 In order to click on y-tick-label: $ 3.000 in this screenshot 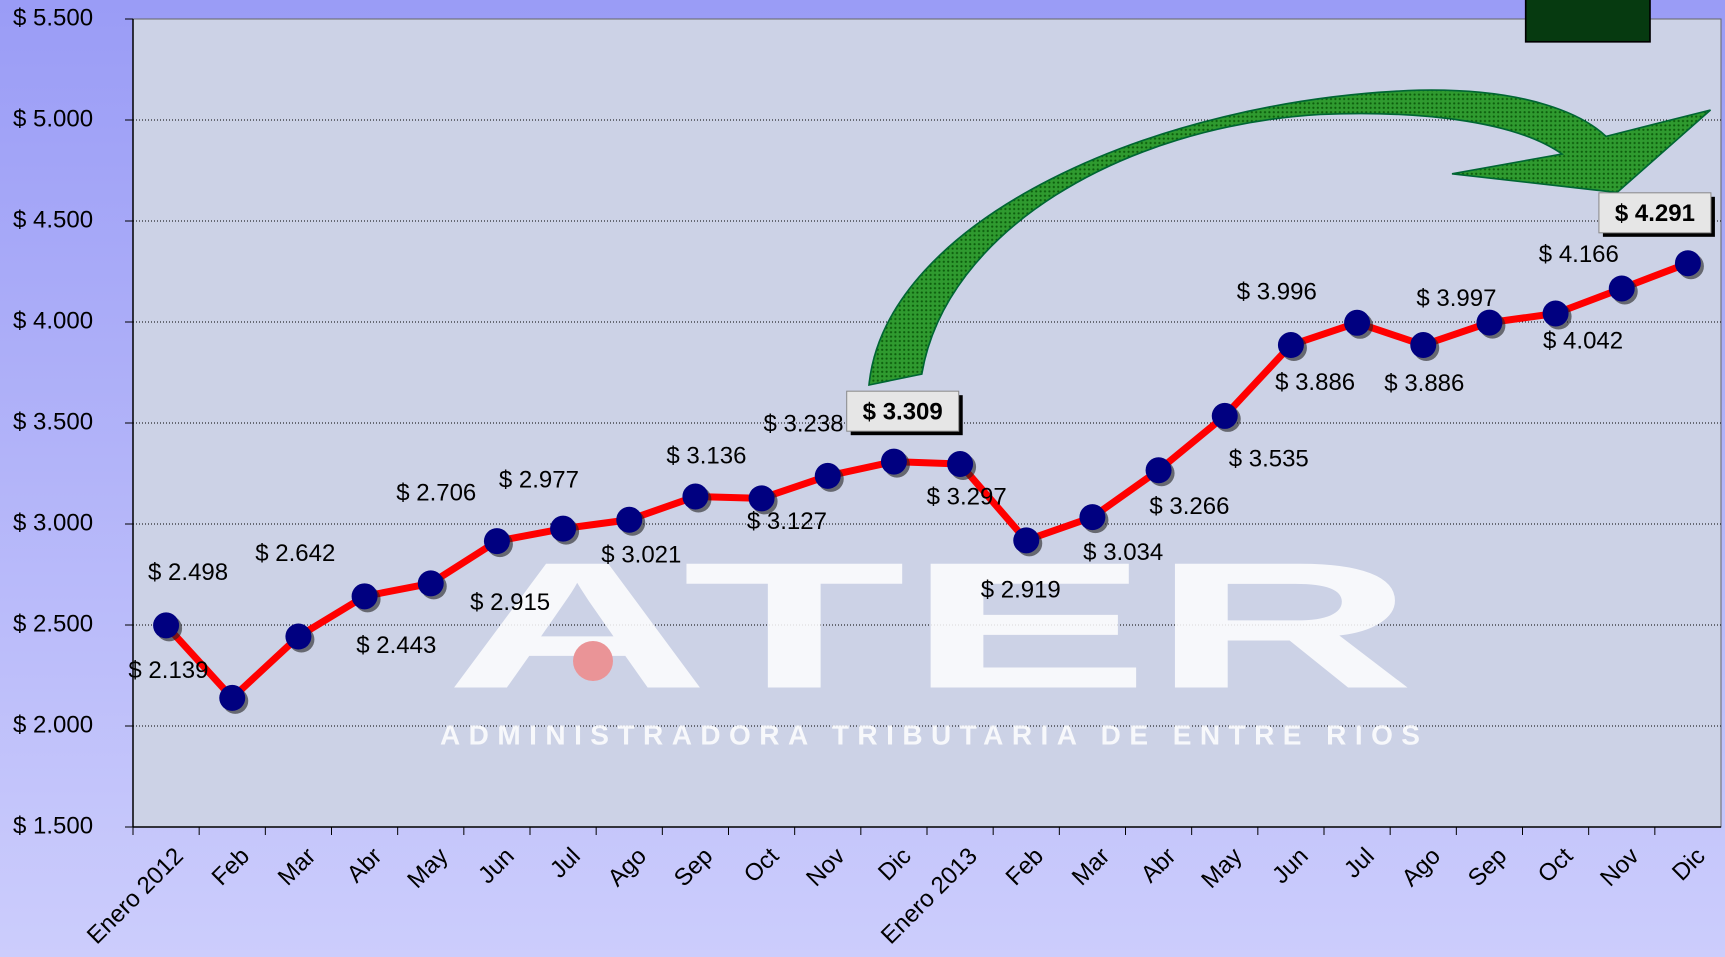, I will do `click(53, 522)`.